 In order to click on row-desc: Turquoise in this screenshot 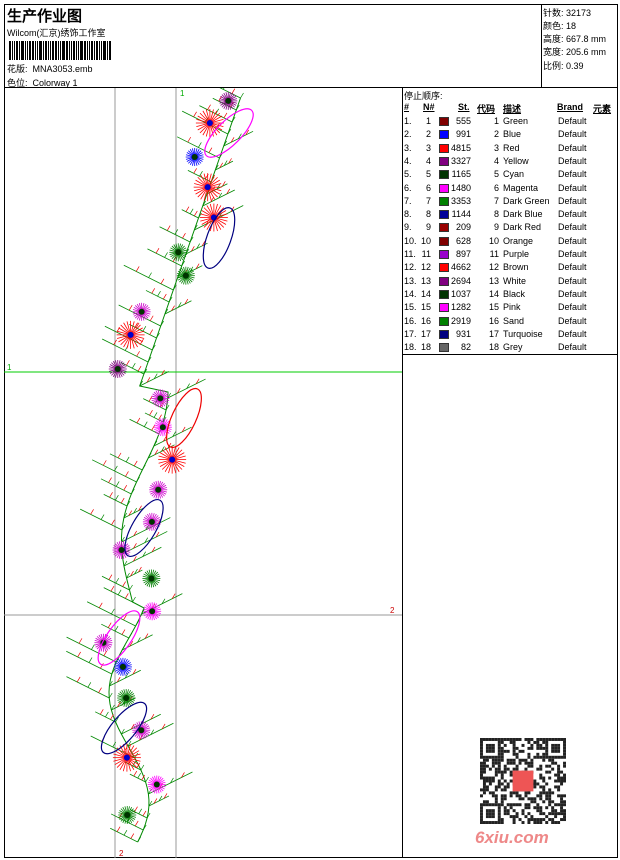, I will do `click(523, 333)`.